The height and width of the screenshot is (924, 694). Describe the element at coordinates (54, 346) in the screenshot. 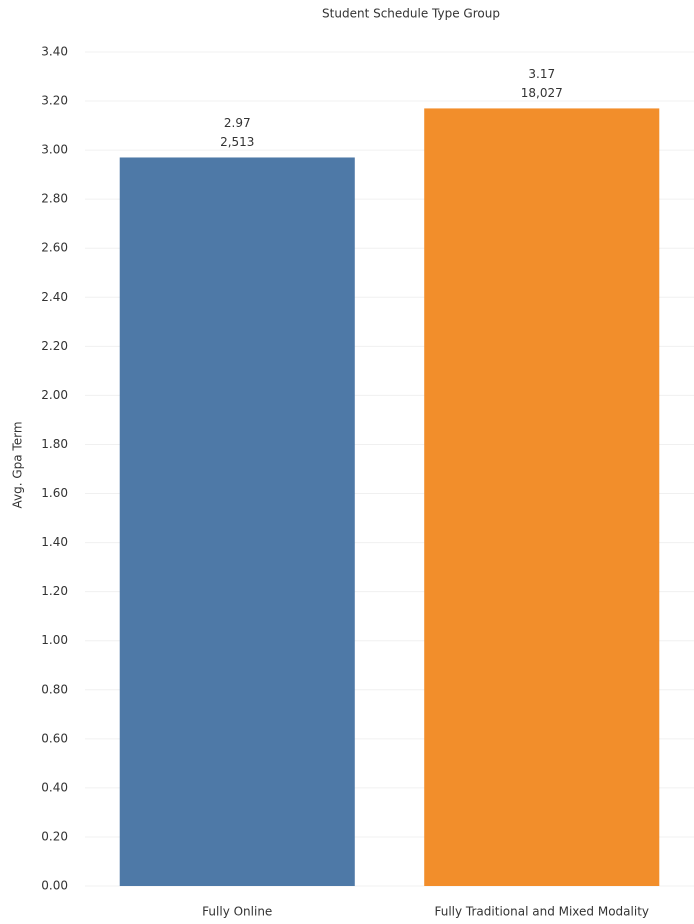

I see `y-tick-label: 2.20` at that location.